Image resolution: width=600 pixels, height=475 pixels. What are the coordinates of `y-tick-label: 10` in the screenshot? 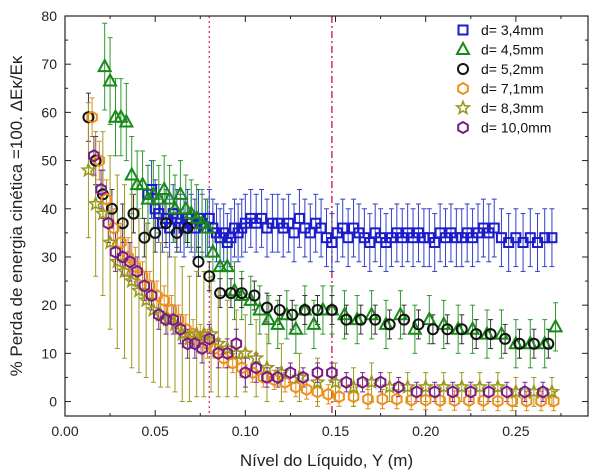 It's located at (49, 353).